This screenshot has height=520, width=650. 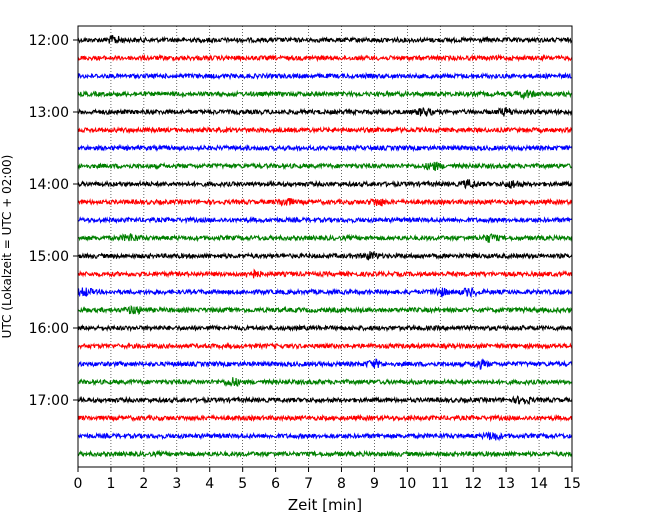 I want to click on x-tick-label: 8, so click(x=341, y=484).